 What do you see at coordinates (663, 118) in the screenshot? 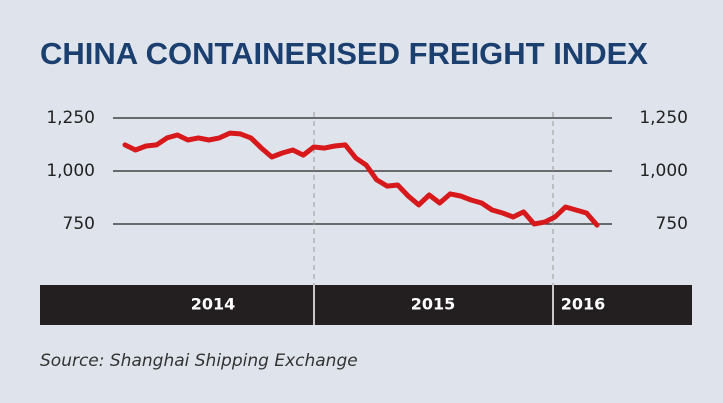
I see `y2-tick-label: 1,250` at bounding box center [663, 118].